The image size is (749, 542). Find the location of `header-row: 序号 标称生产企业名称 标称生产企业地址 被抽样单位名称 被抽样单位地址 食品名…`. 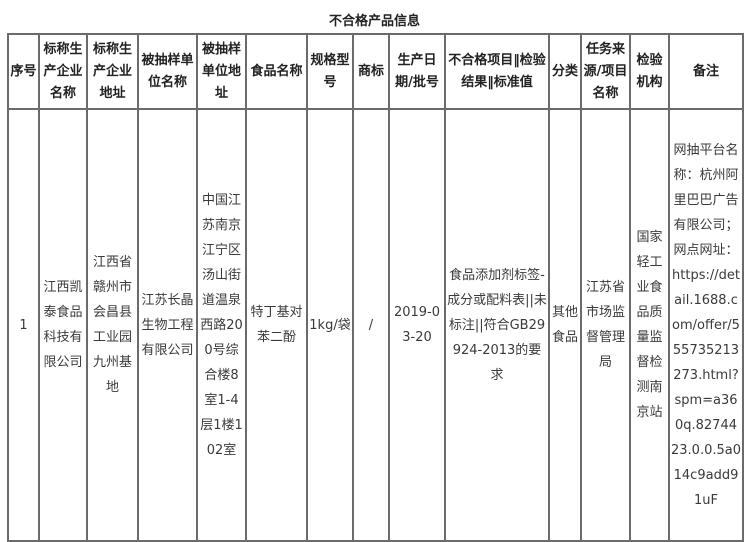

header-row: 序号 标称生产企业名称 标称生产企业地址 被抽样单位名称 被抽样单位地址 食品名… is located at coordinates (375, 71).